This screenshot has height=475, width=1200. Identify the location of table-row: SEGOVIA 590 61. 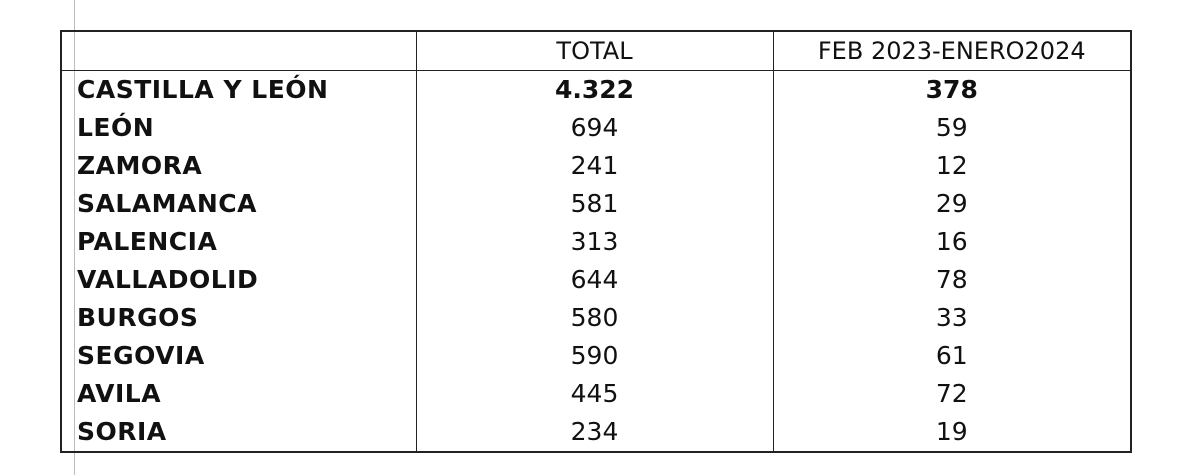
(596, 356).